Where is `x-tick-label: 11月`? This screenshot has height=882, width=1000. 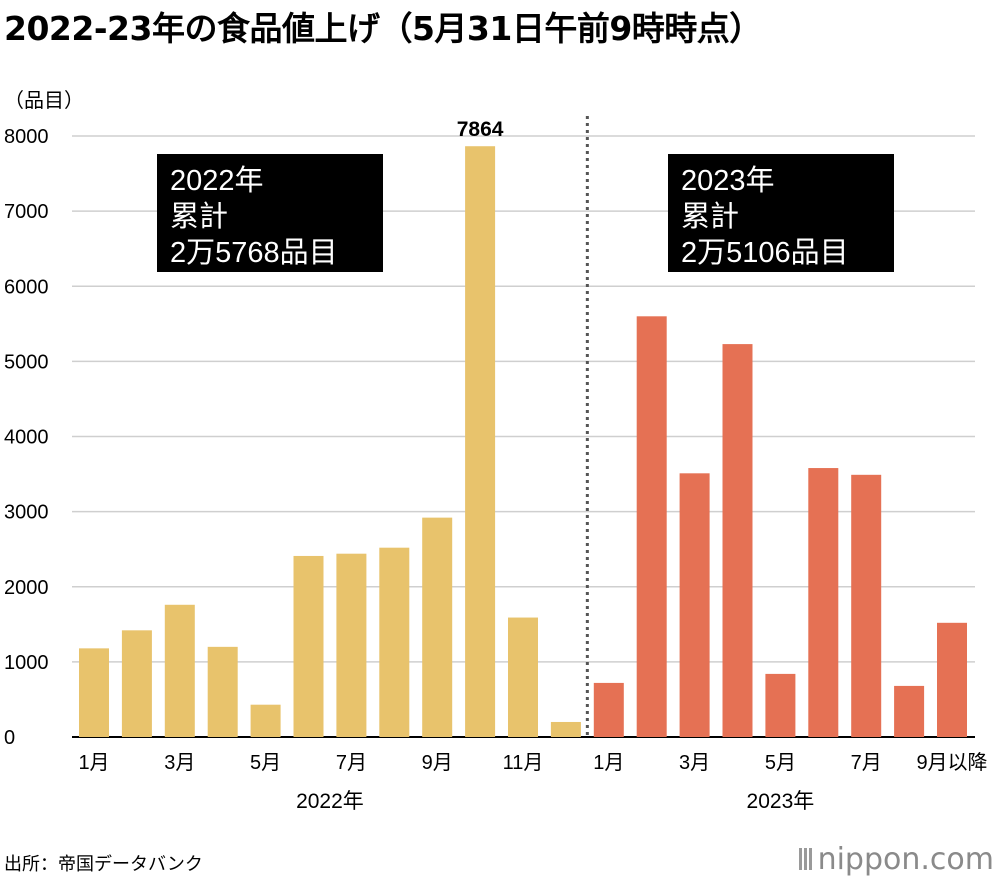 x-tick-label: 11月 is located at coordinates (523, 763).